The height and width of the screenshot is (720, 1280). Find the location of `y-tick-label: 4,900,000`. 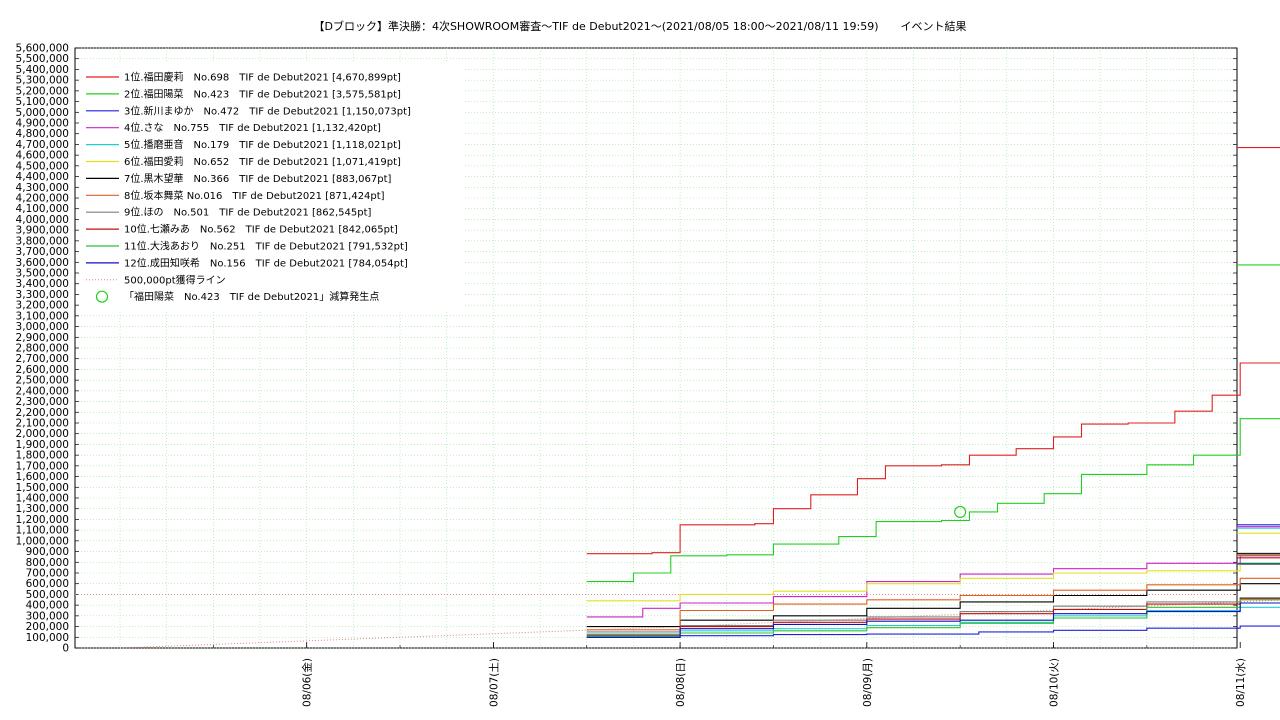

y-tick-label: 4,900,000 is located at coordinates (42, 124).